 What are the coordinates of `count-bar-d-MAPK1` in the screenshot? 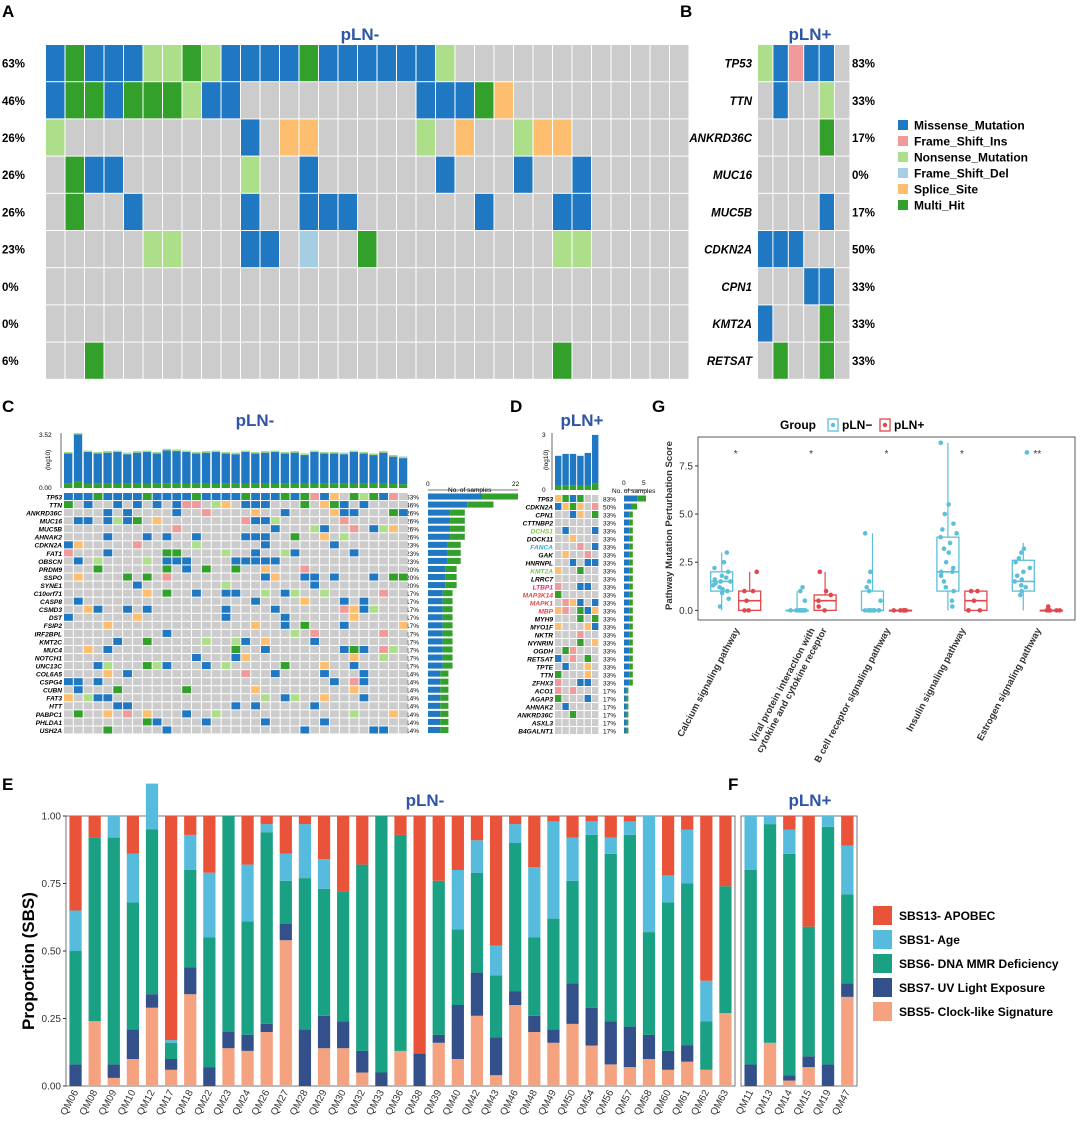 It's located at (627, 602).